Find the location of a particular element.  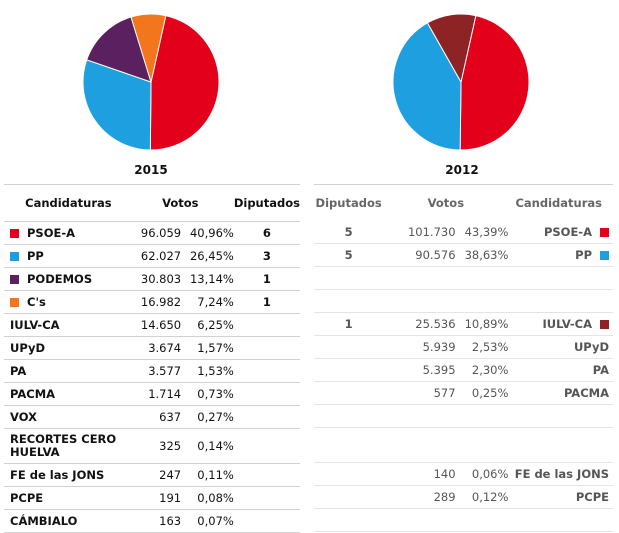

table-row: PSOE-A 96.059 40,96% 6 is located at coordinates (152, 233).